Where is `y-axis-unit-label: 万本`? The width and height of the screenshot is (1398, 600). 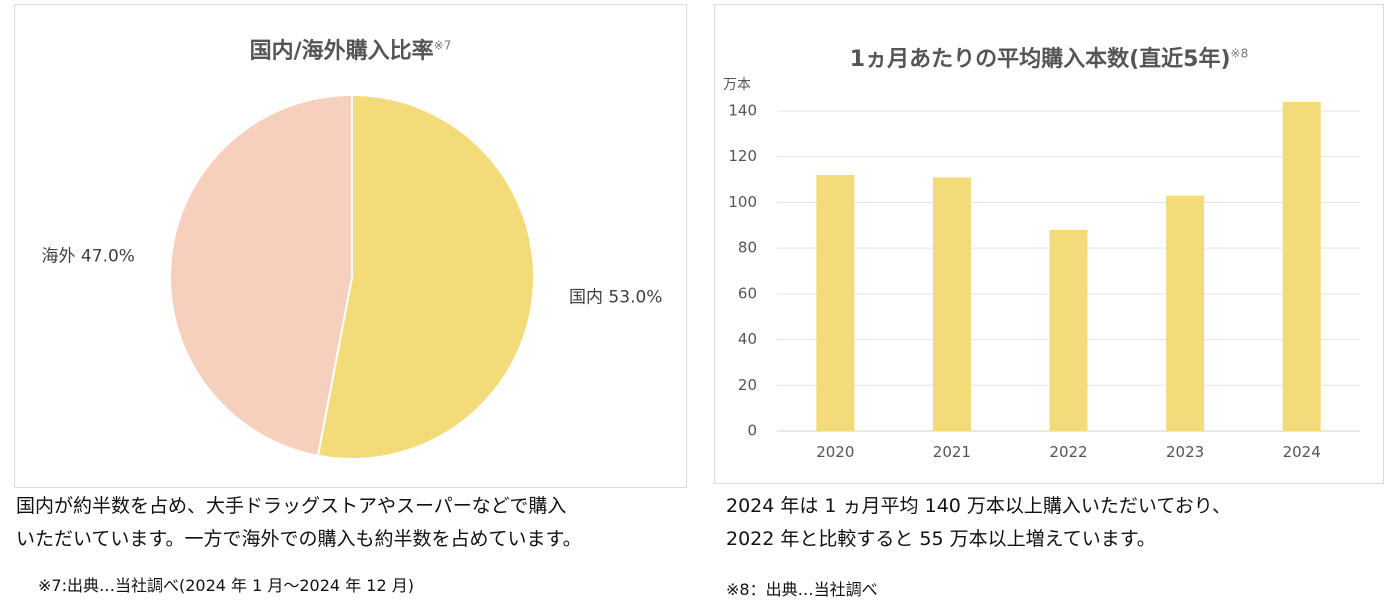
y-axis-unit-label: 万本 is located at coordinates (737, 85).